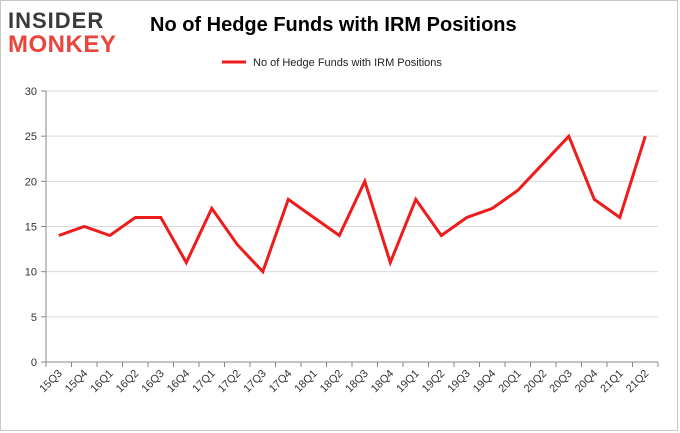  I want to click on x-tick-label: 17Q4, so click(281, 382).